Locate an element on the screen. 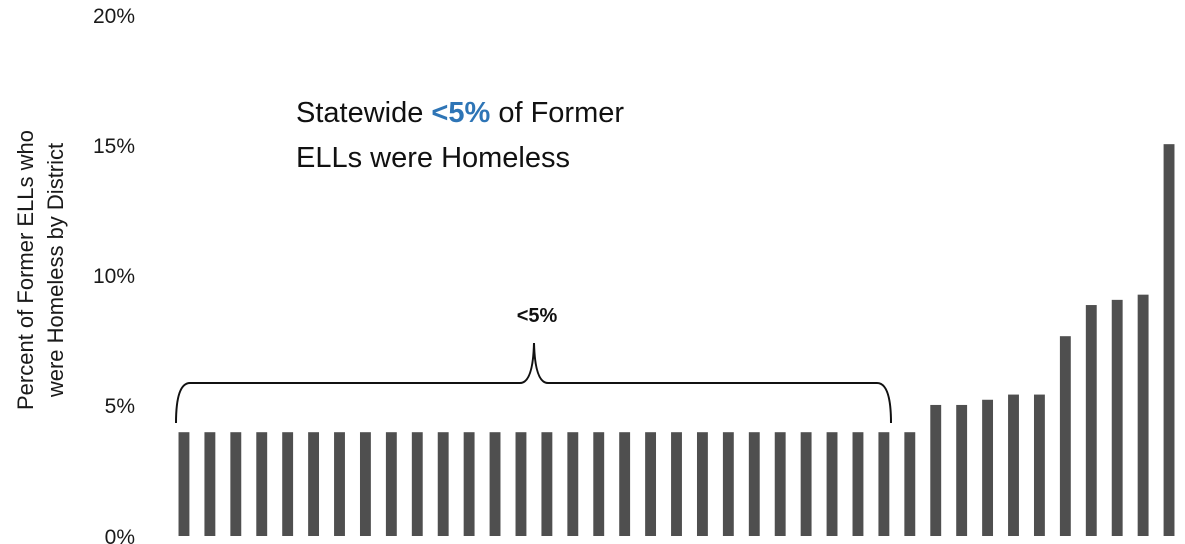 The width and height of the screenshot is (1185, 544). y-axis-tick-labels: 0% 5% 10% 15% 20% is located at coordinates (114, 274).